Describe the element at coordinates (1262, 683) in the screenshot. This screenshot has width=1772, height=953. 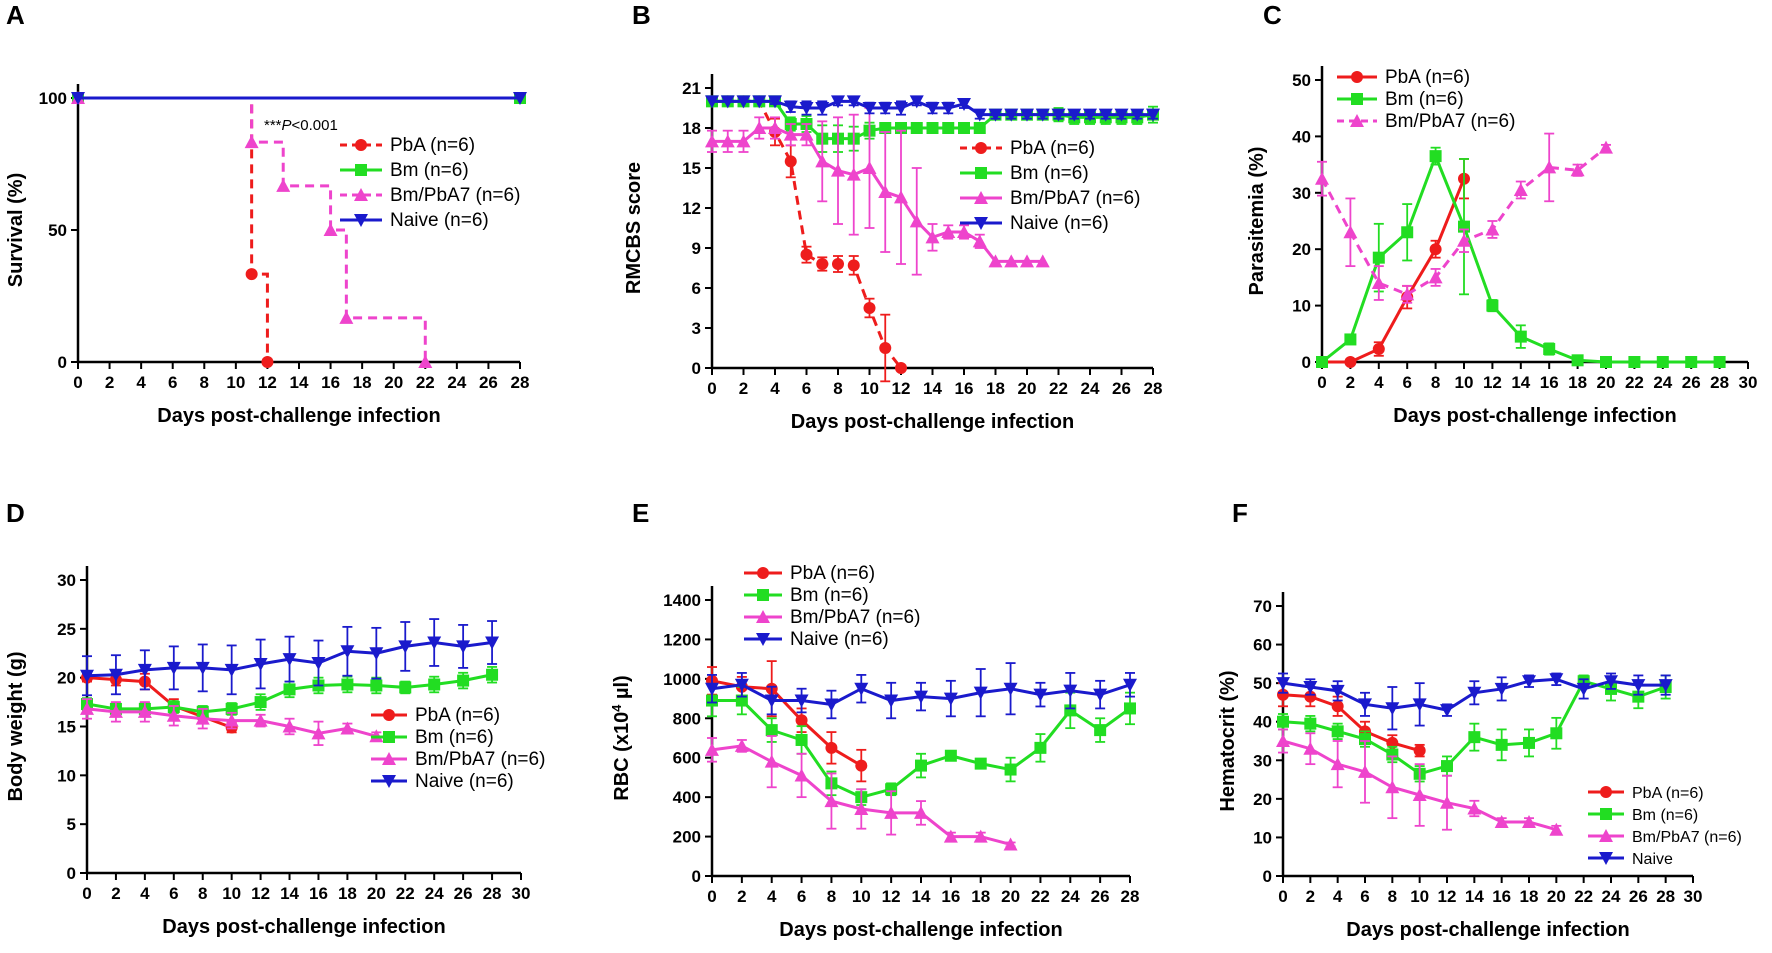
I see `y-tick-label: 50` at that location.